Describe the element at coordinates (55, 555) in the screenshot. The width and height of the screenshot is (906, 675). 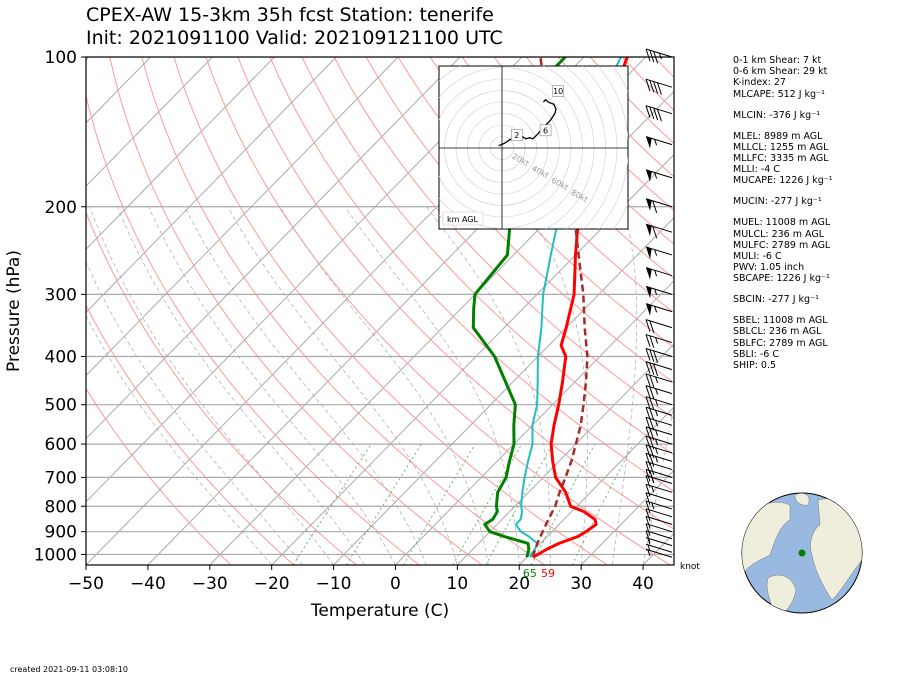
I see `y-tick-label: 1000` at that location.